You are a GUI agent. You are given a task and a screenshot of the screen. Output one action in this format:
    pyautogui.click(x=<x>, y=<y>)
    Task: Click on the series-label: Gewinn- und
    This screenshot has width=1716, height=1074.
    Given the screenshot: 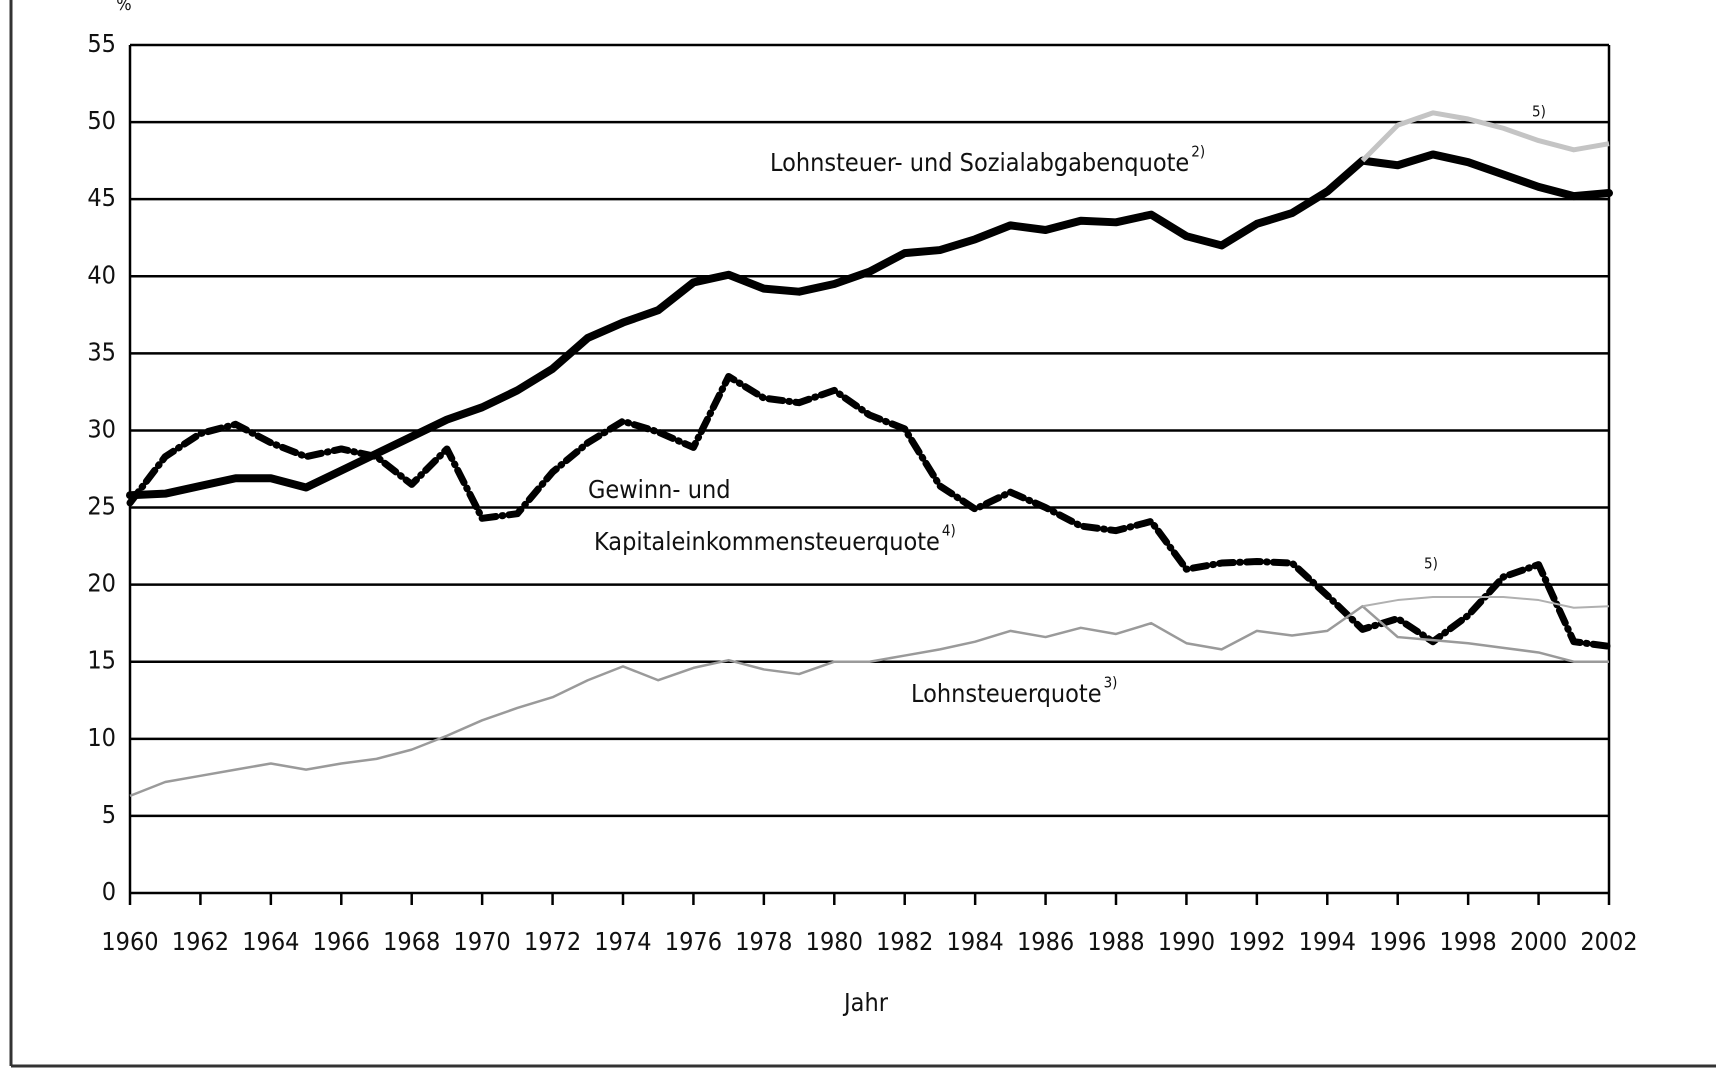 What is the action you would take?
    pyautogui.click(x=659, y=489)
    